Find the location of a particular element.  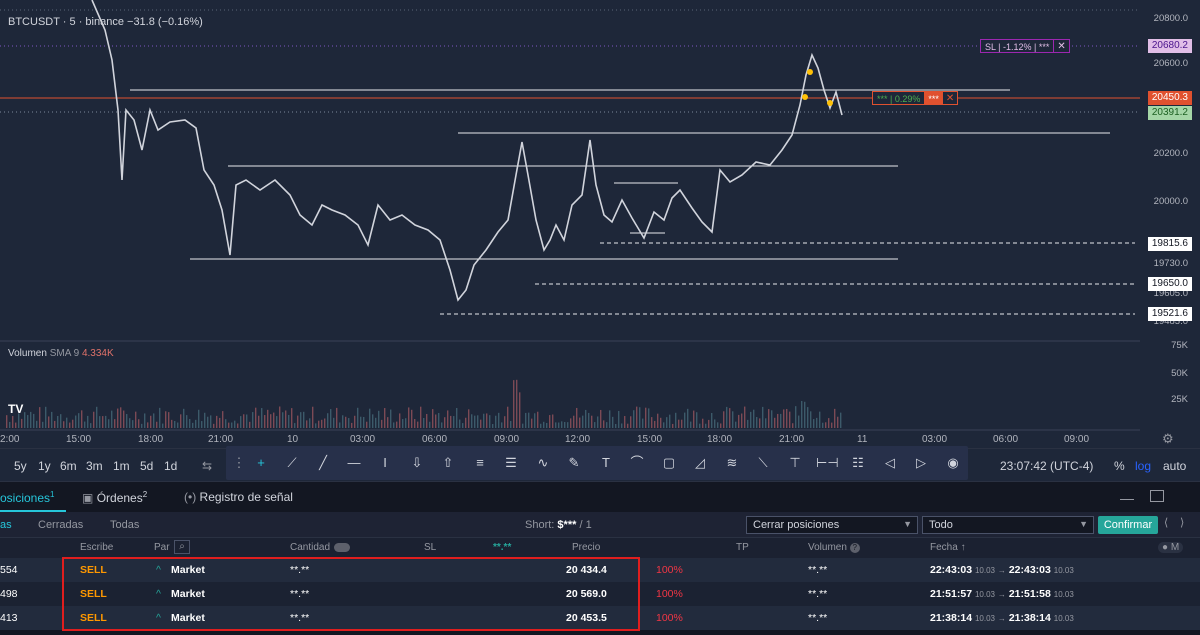

date-range-tool-icon: ⊢⊣ is located at coordinates (827, 462).